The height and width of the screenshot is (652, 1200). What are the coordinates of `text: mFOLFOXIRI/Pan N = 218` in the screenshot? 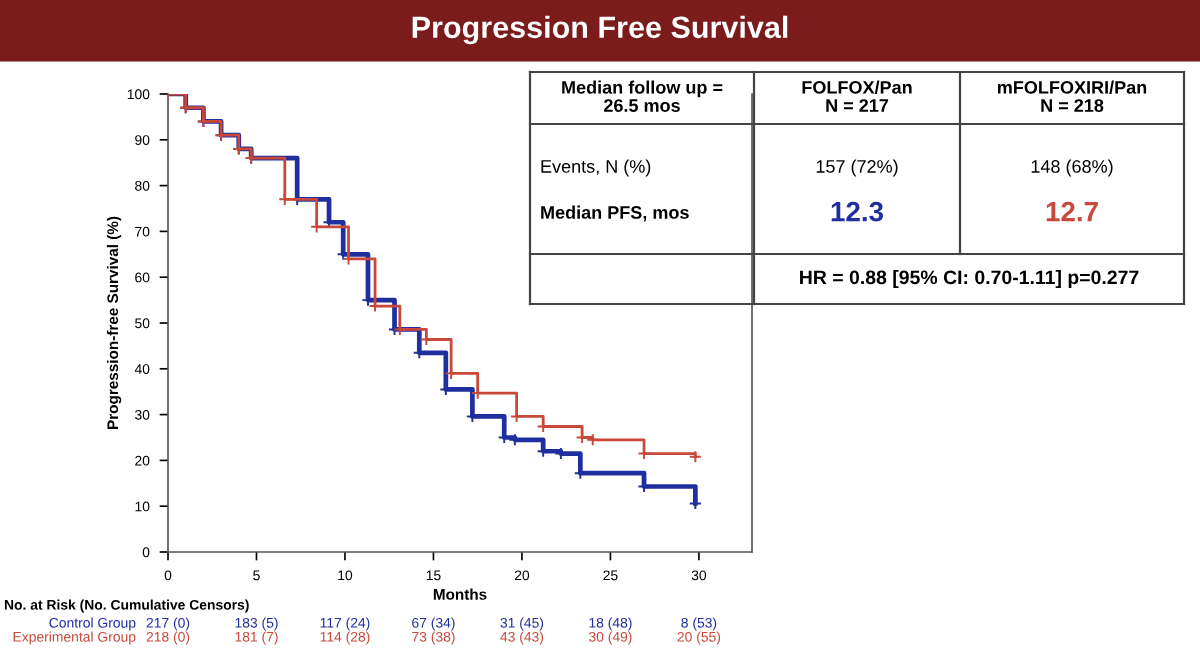 It's located at (1072, 96).